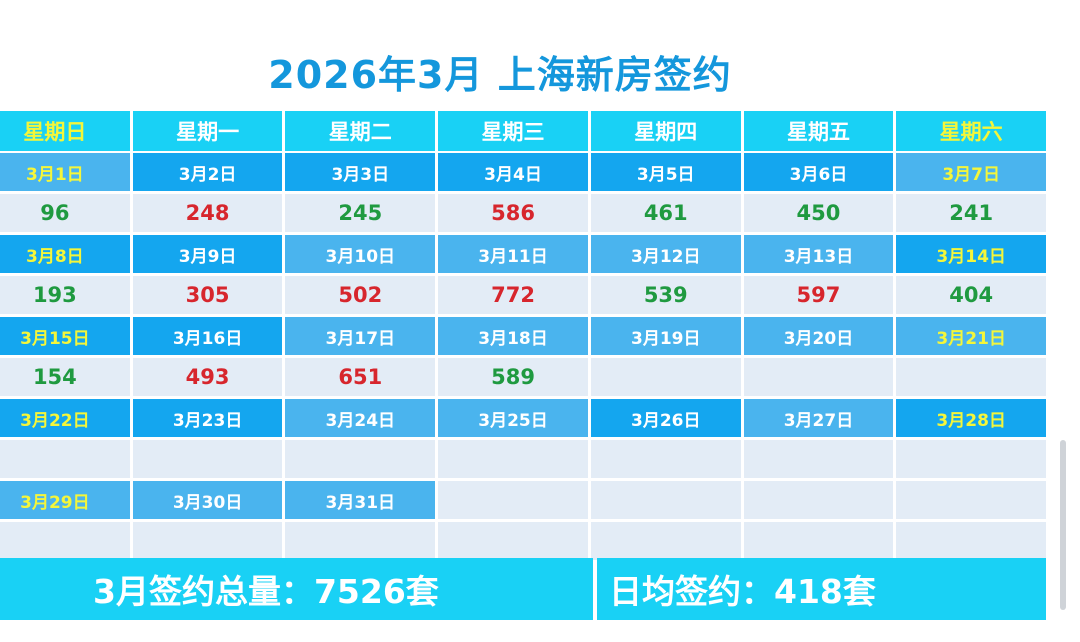 The height and width of the screenshot is (642, 1080). I want to click on weekday-wednesday: 星期三, so click(513, 131).